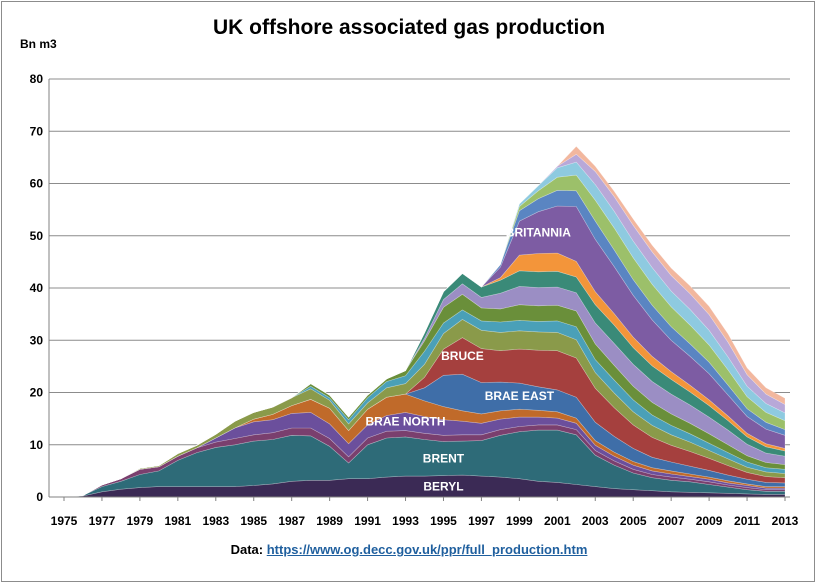 This screenshot has width=818, height=585. What do you see at coordinates (37, 393) in the screenshot?
I see `y-tick-label: 20` at bounding box center [37, 393].